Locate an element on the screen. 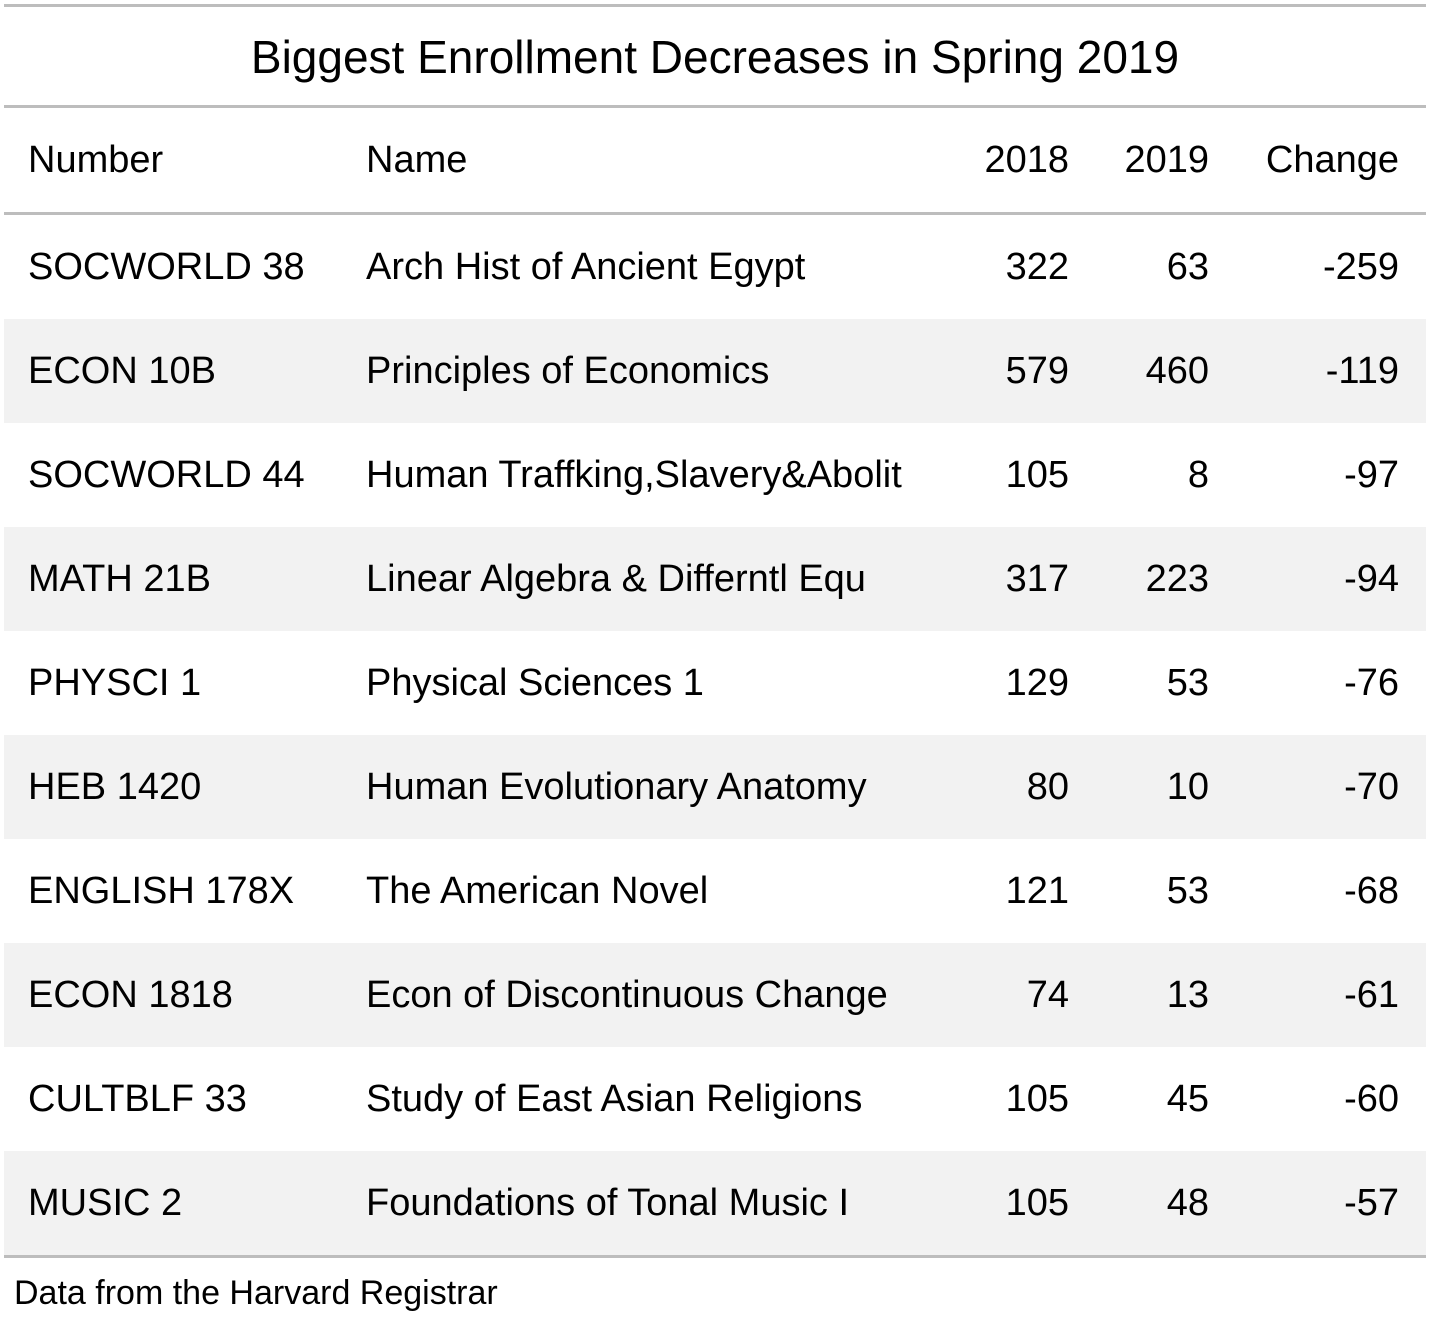  cell-name: Human Traffking,Slavery&Abolit is located at coordinates (634, 474).